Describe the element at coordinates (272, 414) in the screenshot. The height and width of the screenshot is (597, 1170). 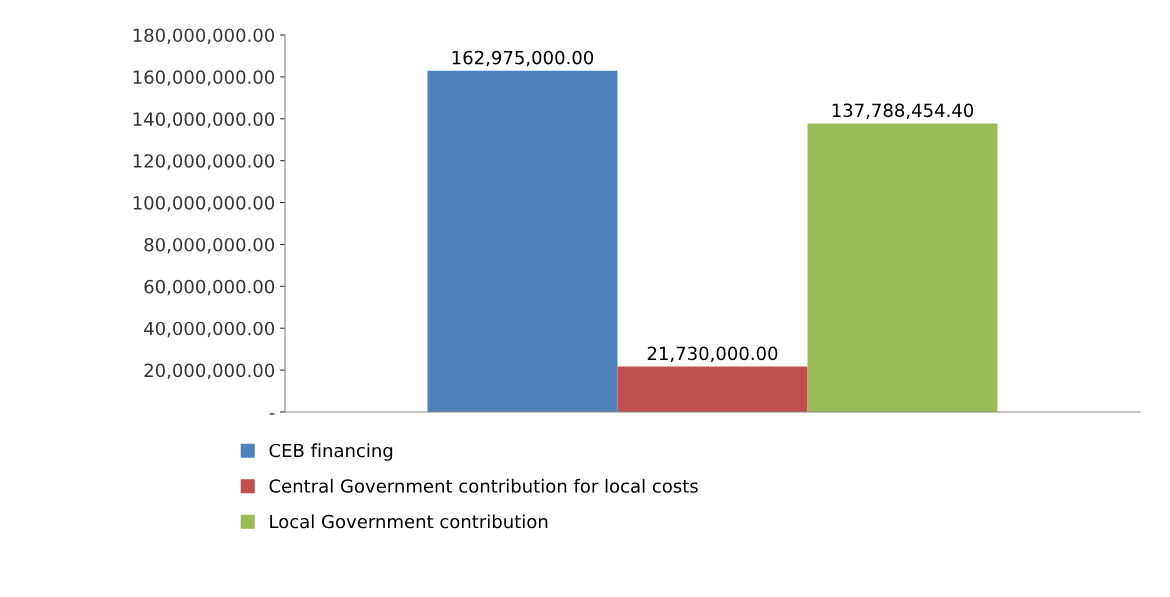
I see `y-tick-label: -` at that location.